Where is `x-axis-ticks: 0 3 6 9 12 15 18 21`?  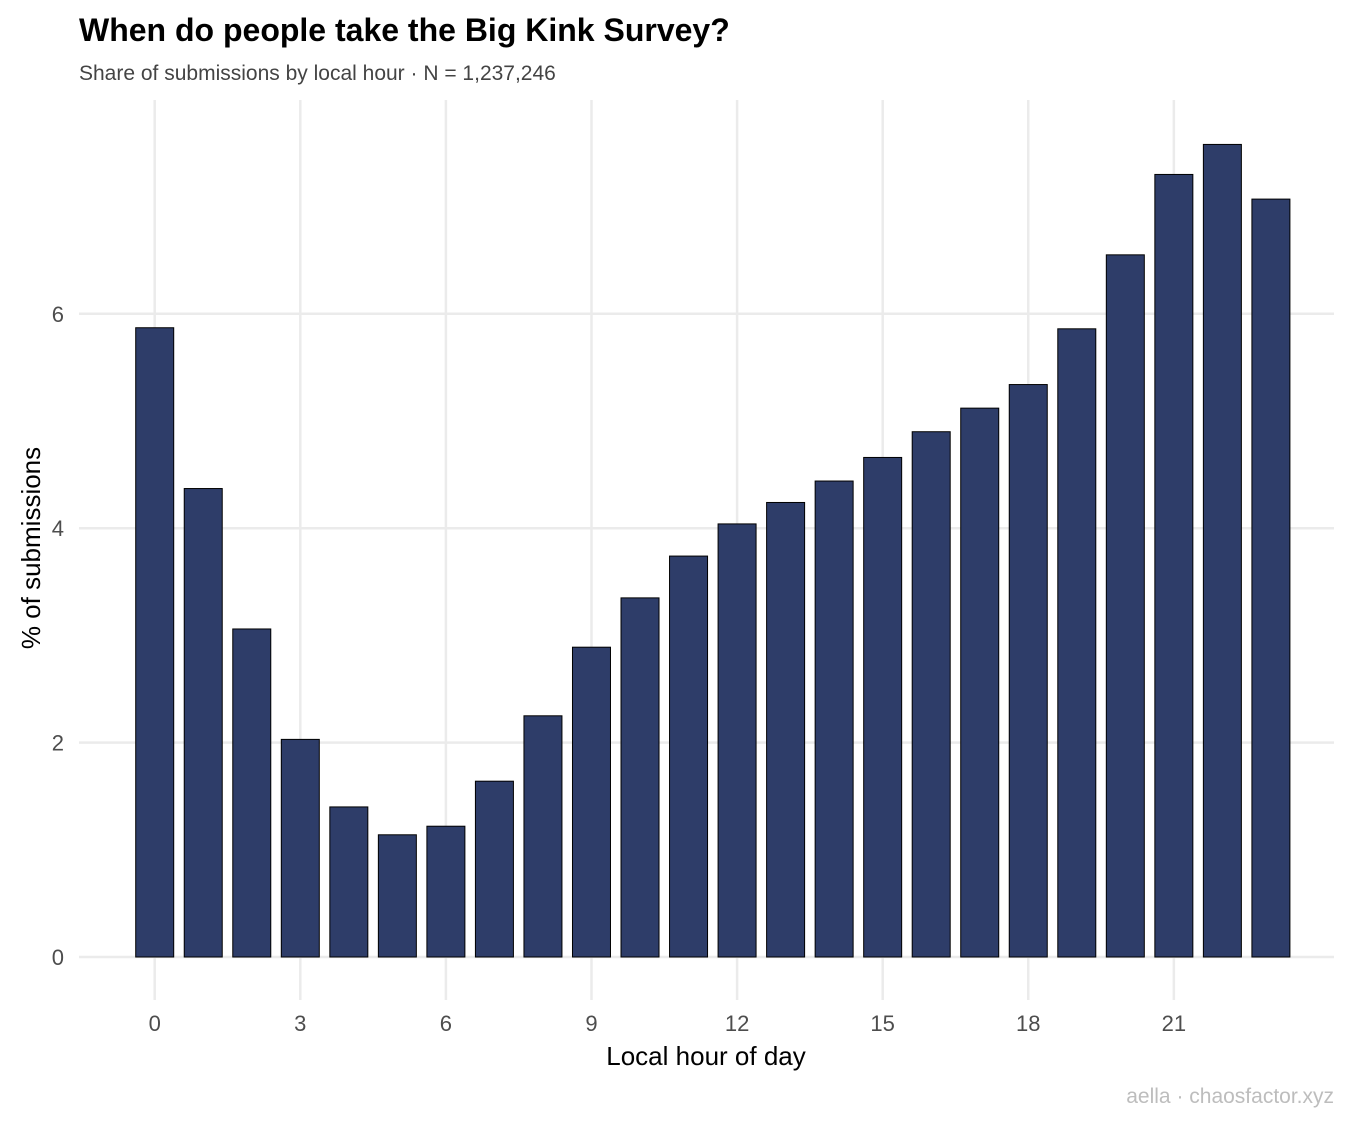 x-axis-ticks: 0 3 6 9 12 15 18 21 is located at coordinates (668, 1023).